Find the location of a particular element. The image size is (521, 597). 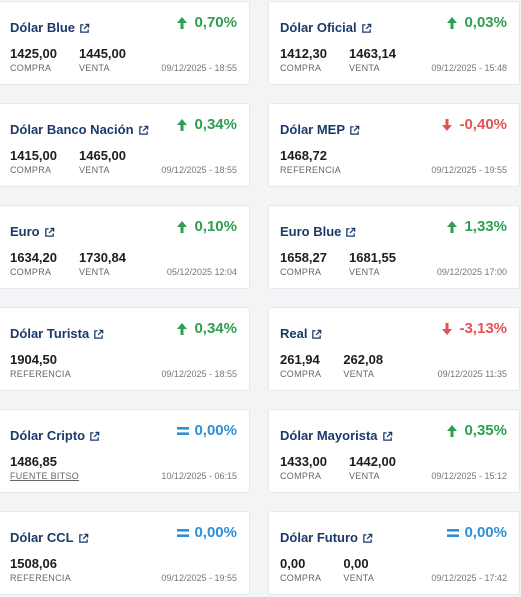

quote-values: 1508,06 REFERENCIA is located at coordinates (40, 570).